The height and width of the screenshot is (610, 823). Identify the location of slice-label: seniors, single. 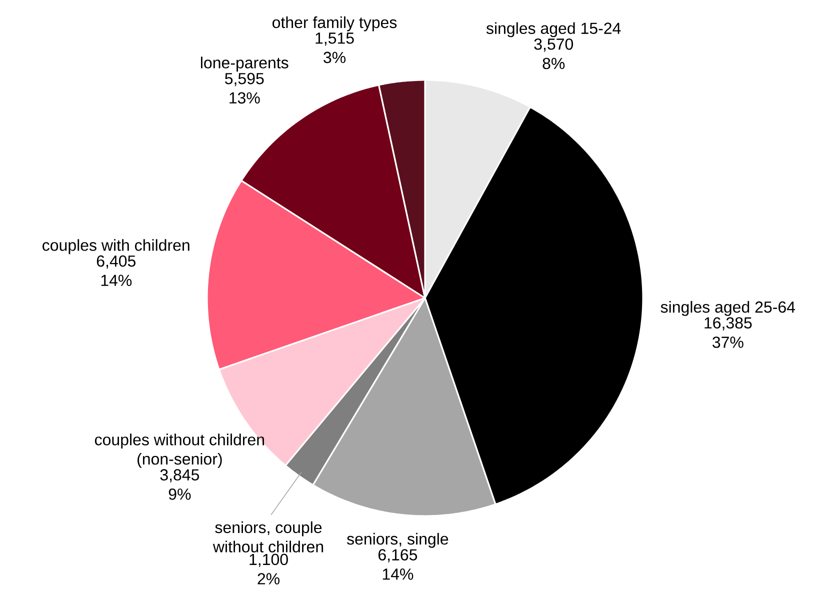
(397, 540).